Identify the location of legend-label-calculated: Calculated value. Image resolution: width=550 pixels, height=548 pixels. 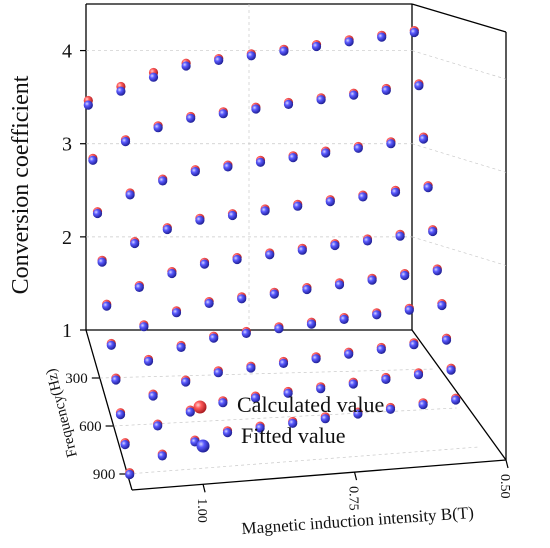
(310, 404).